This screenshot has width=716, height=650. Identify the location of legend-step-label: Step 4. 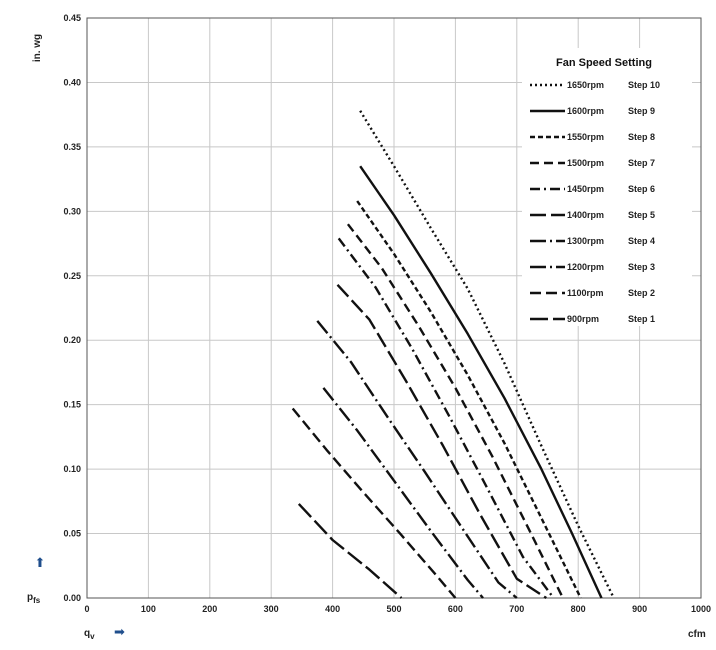
(641, 241).